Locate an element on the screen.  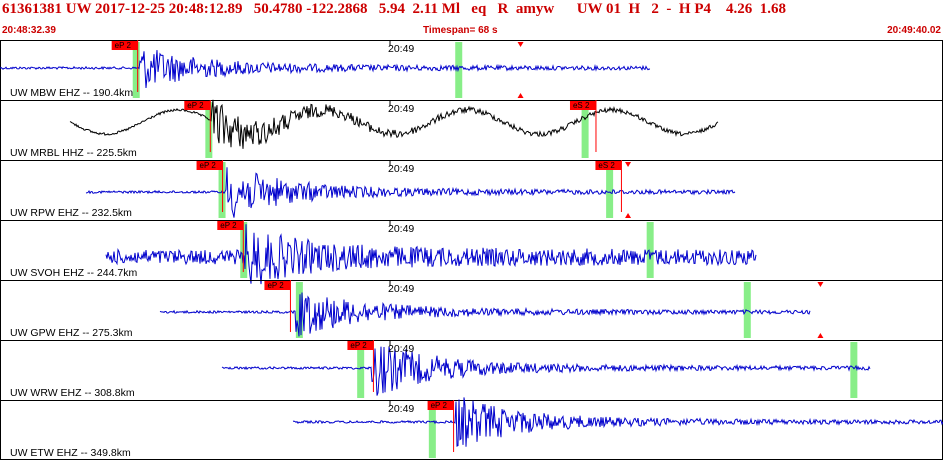
trace-panel: eP 2 20:49 UW GPW EHZ -- 275.3km is located at coordinates (471, 309).